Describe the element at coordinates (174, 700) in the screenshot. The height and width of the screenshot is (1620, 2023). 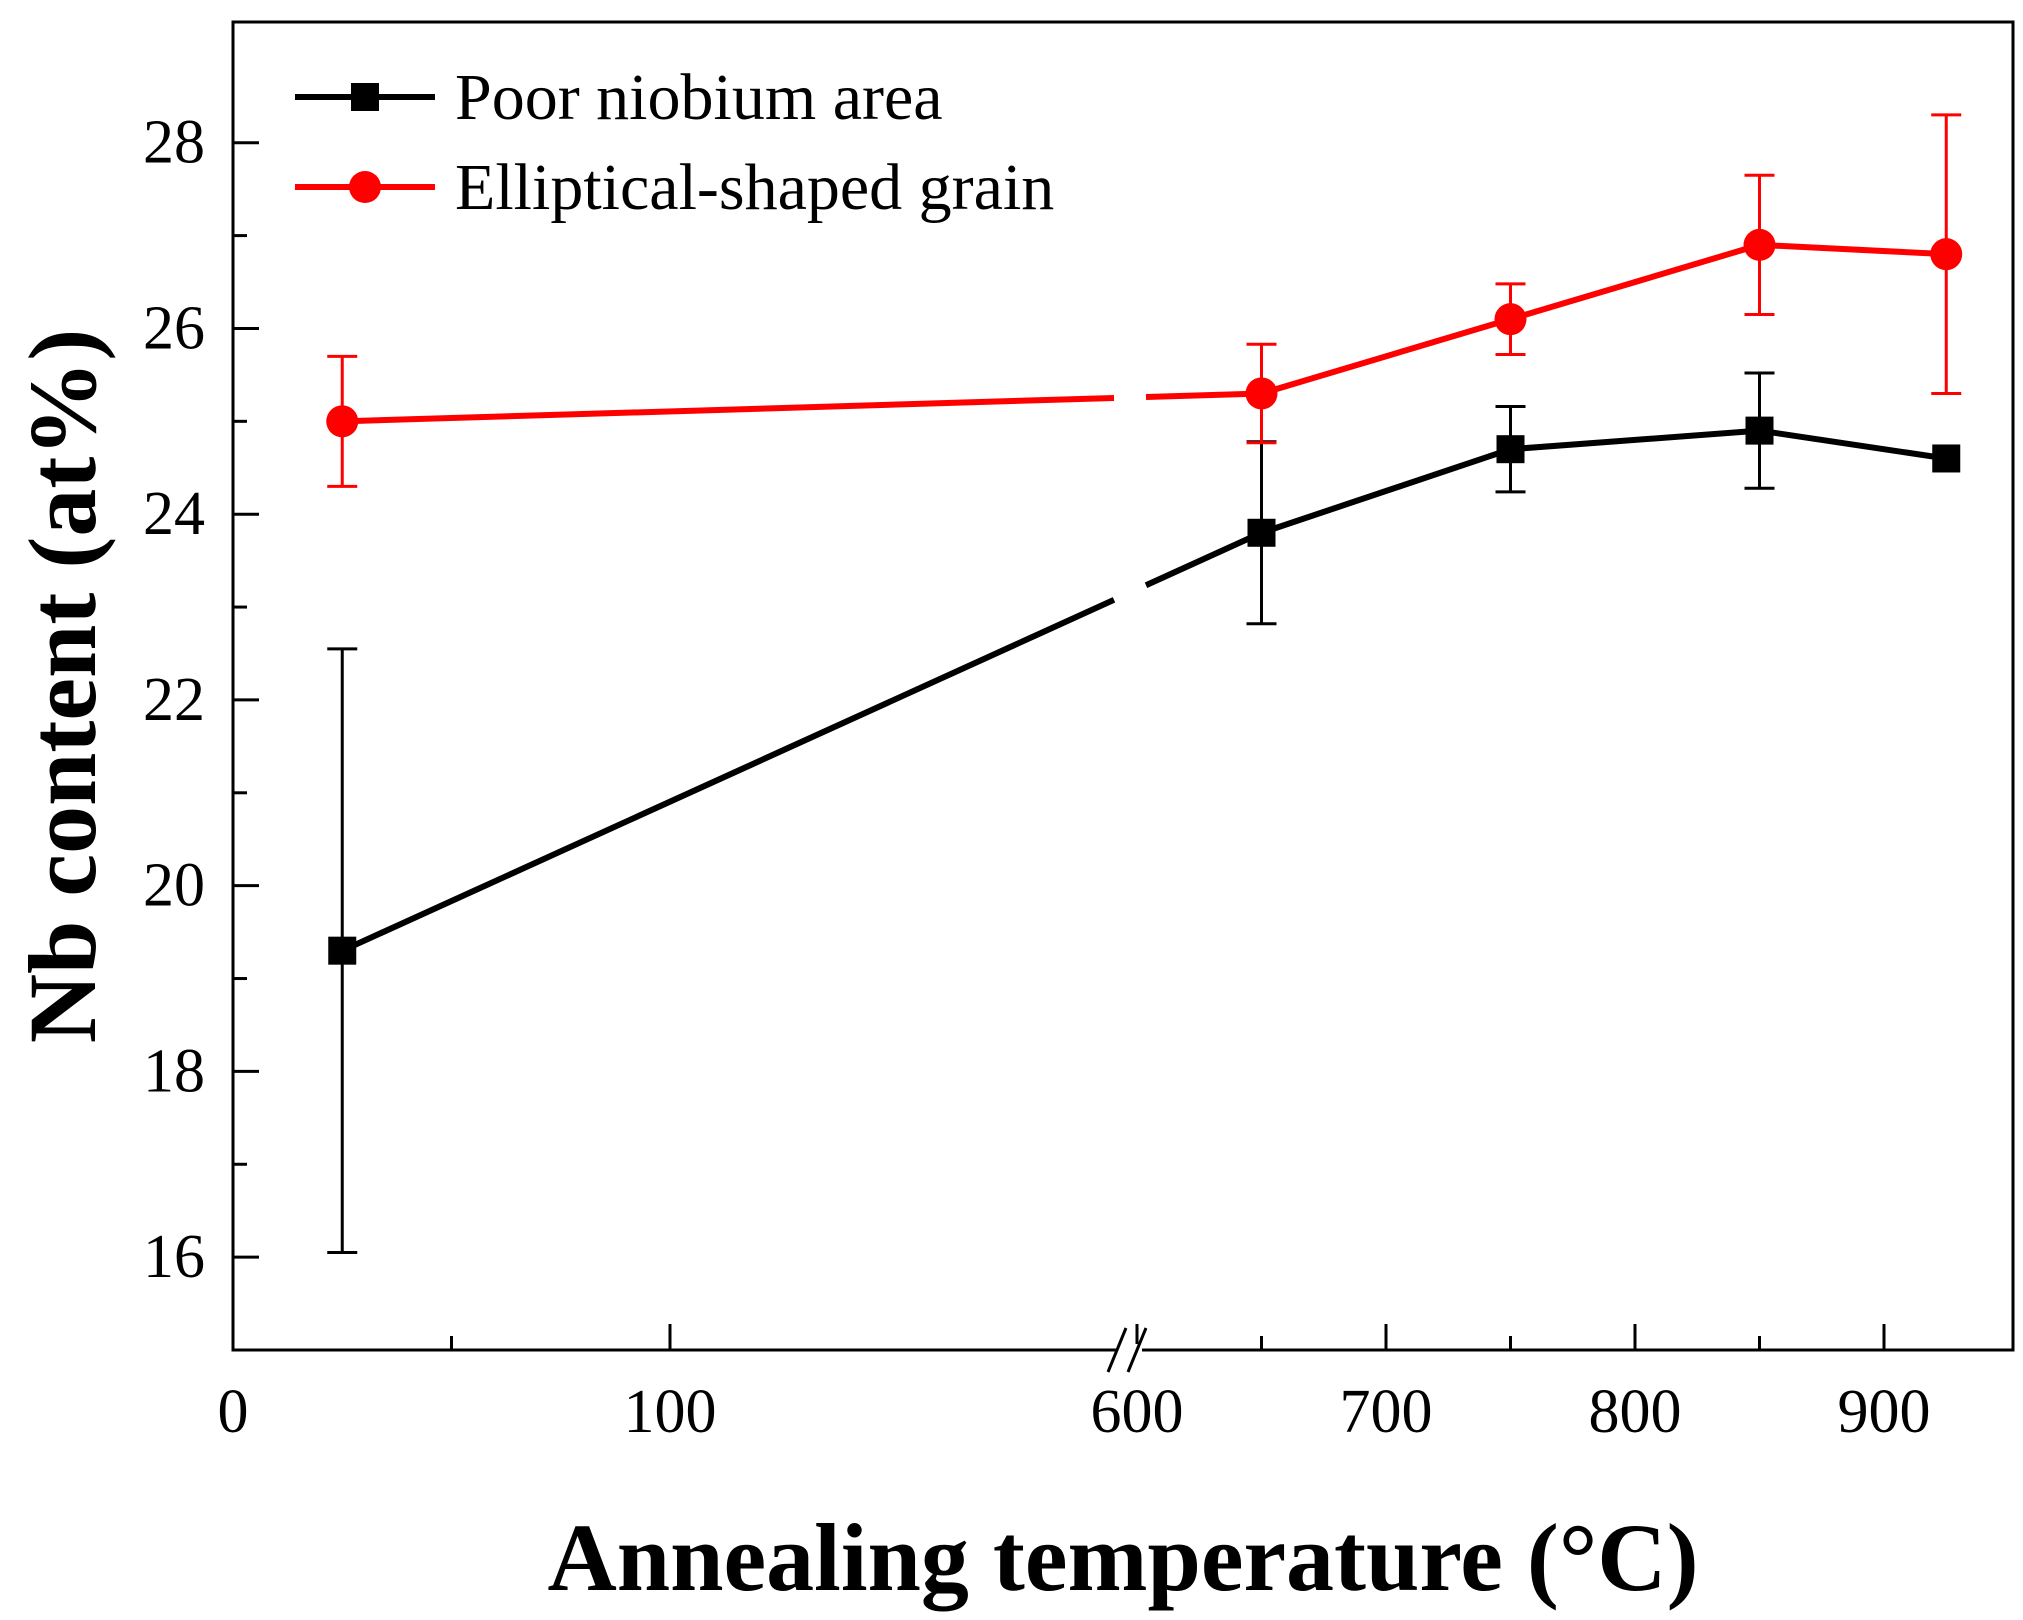
I see `y-tick-label: 22` at that location.